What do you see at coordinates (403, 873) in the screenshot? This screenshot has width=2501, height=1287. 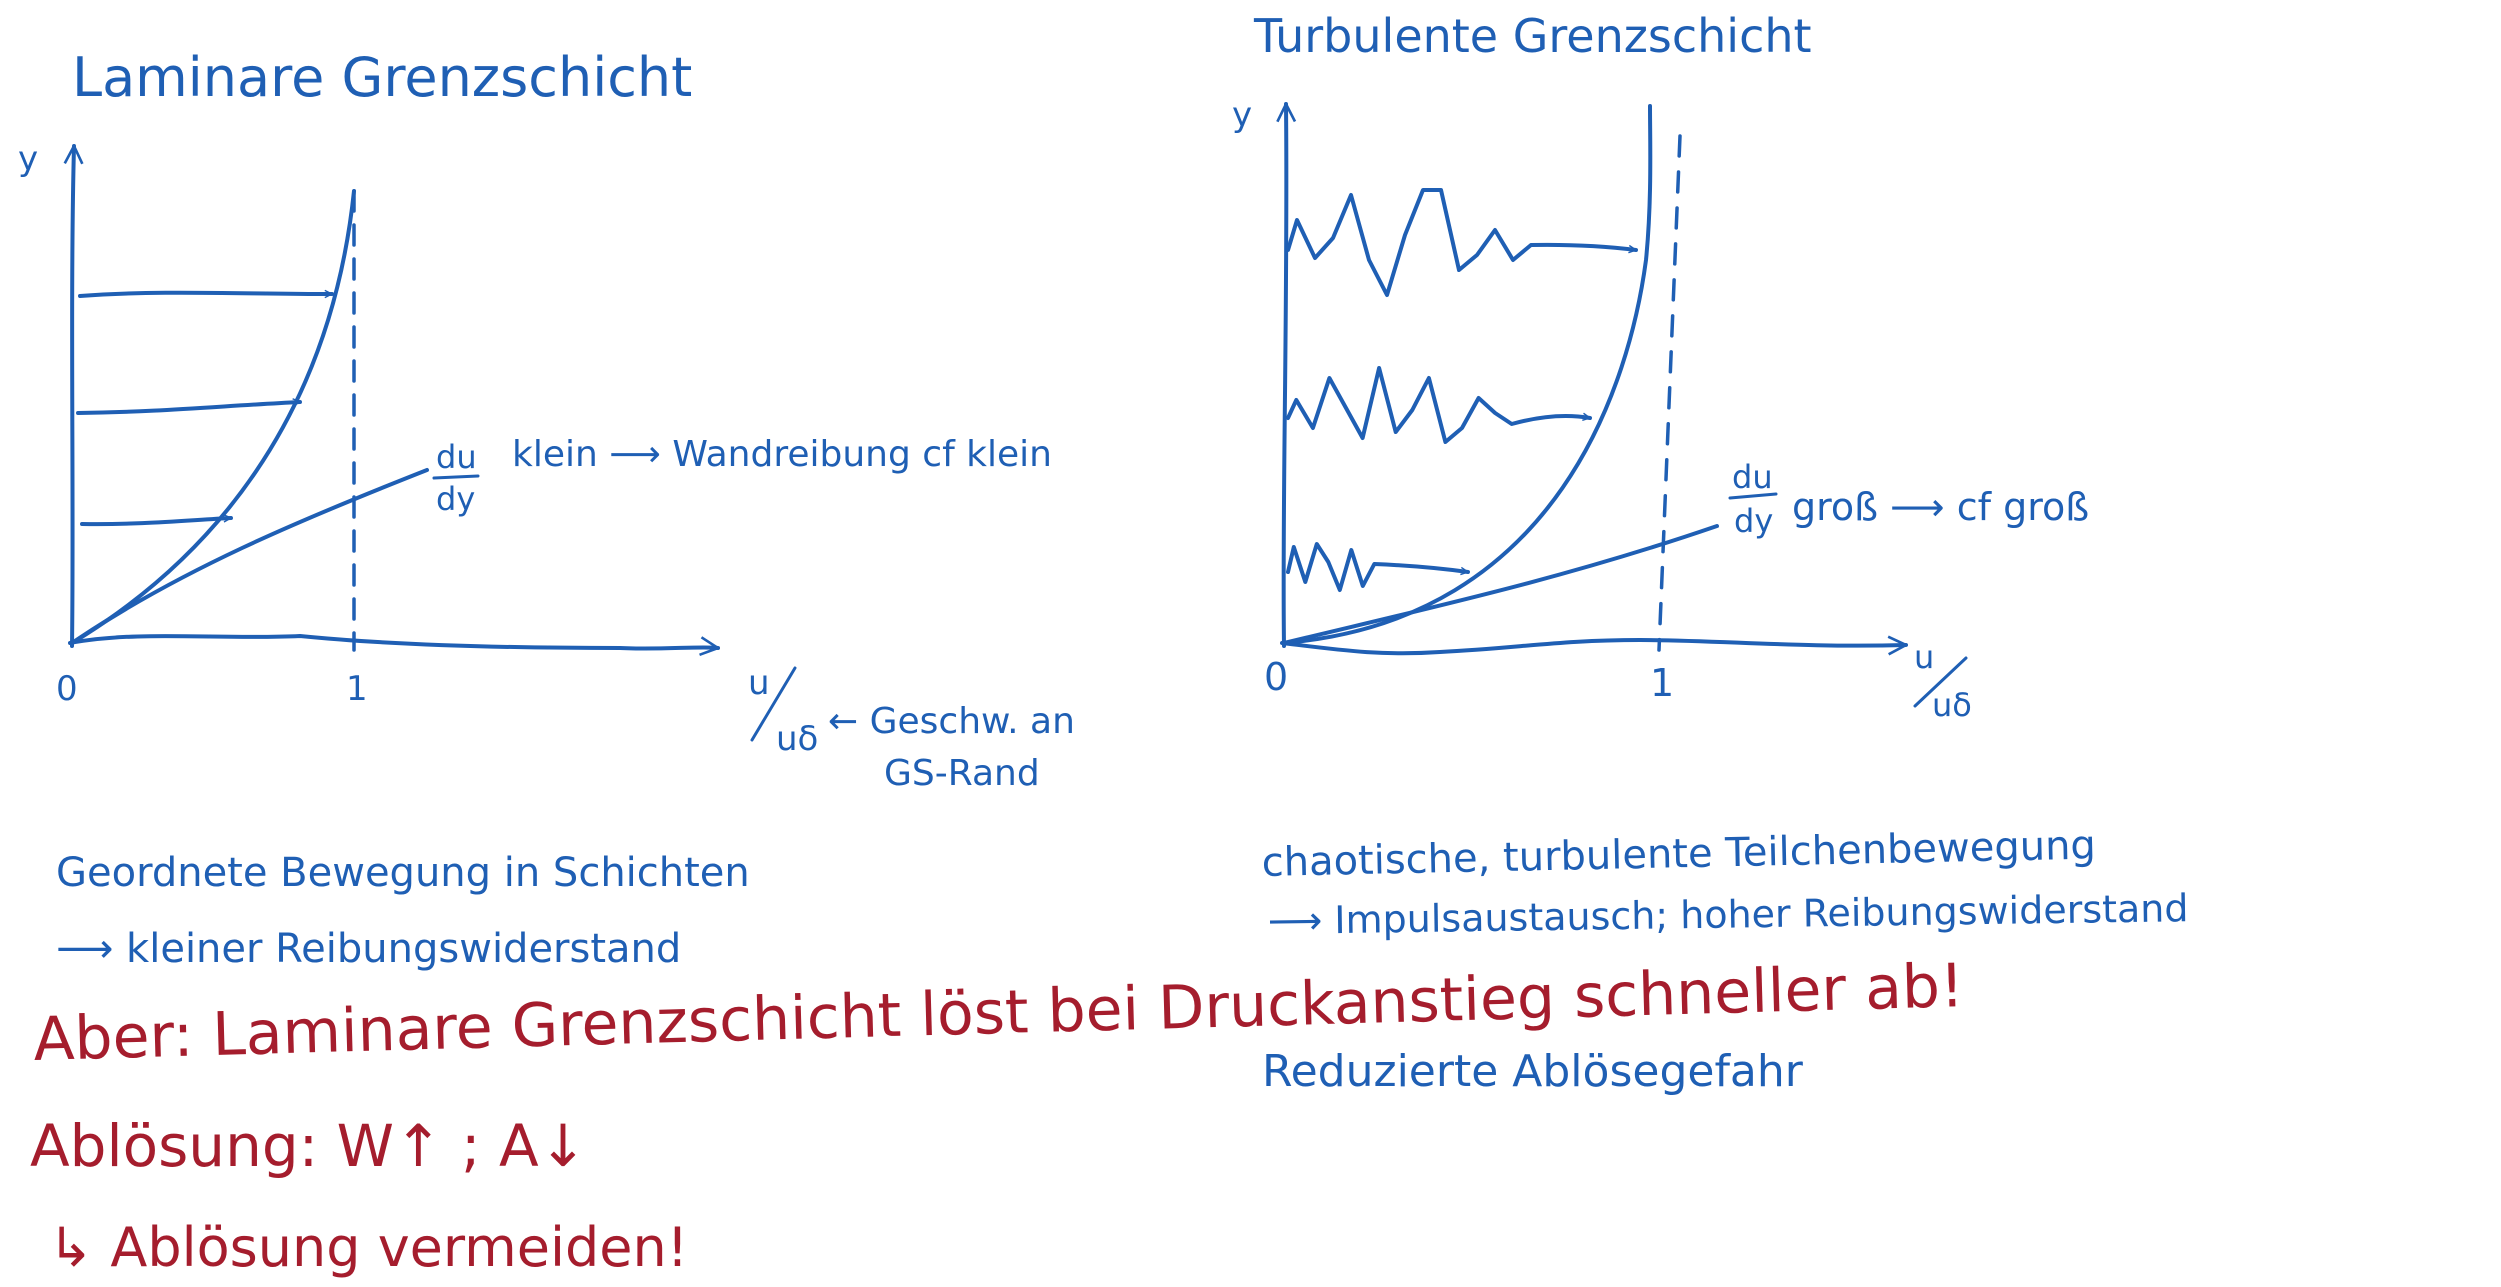 I see `laminar-description-1: Geordnete Bewegung in Schichten` at bounding box center [403, 873].